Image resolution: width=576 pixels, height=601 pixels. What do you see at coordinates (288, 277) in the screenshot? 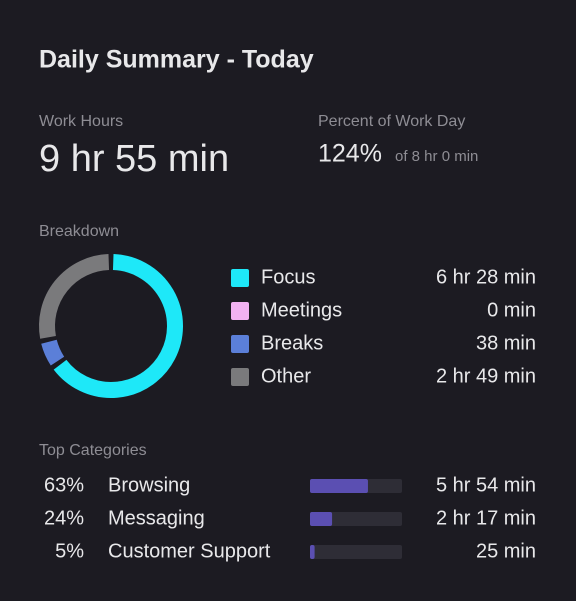
I see `legend-name: Focus` at bounding box center [288, 277].